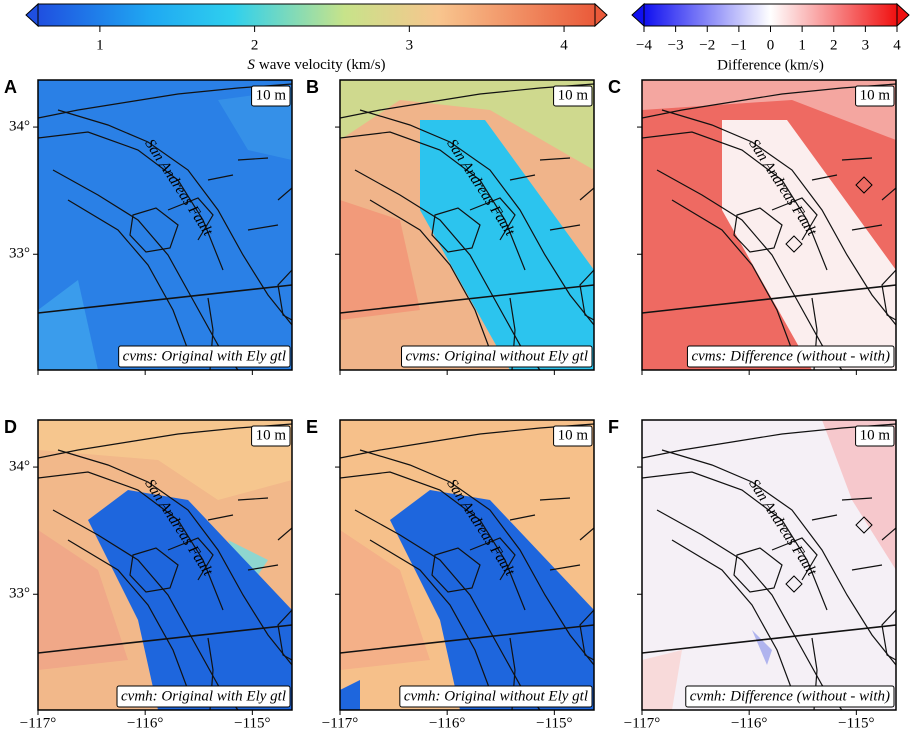 The height and width of the screenshot is (730, 913). What do you see at coordinates (10, 87) in the screenshot?
I see `panel-letter: A` at bounding box center [10, 87].